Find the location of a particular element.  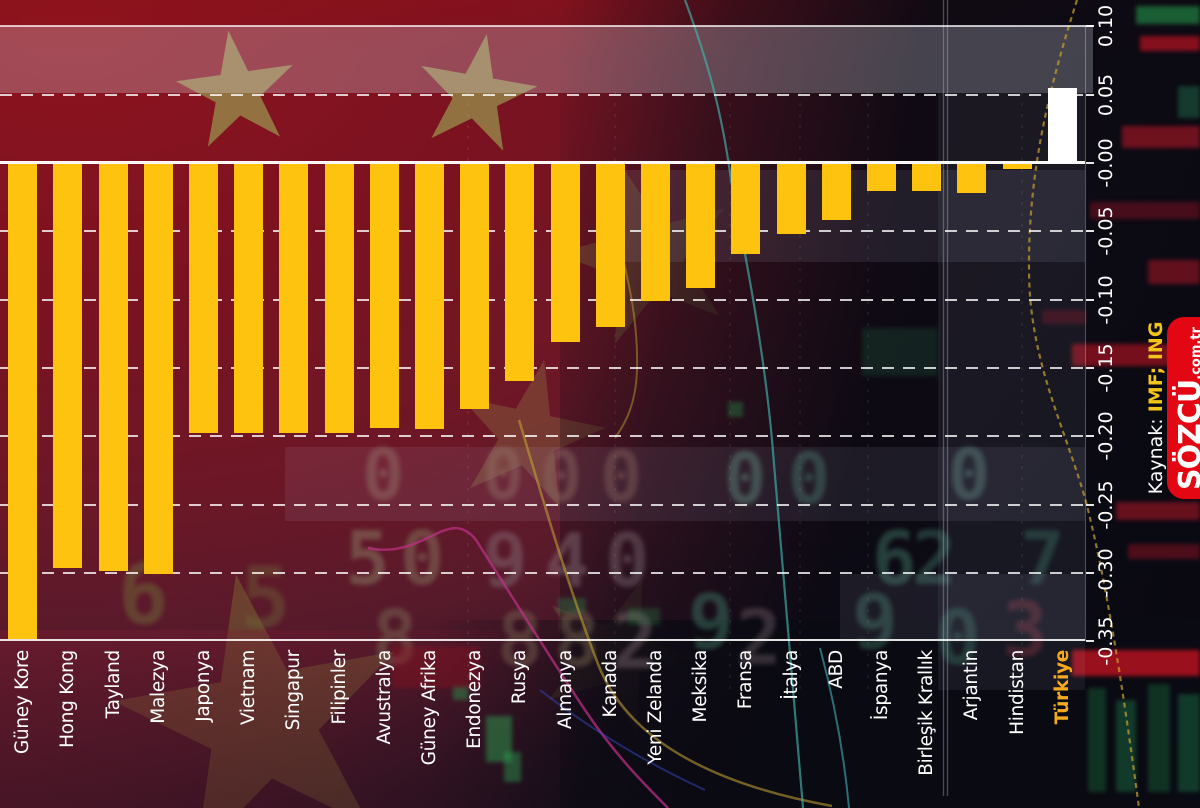

gridline-top is located at coordinates (546, 26).